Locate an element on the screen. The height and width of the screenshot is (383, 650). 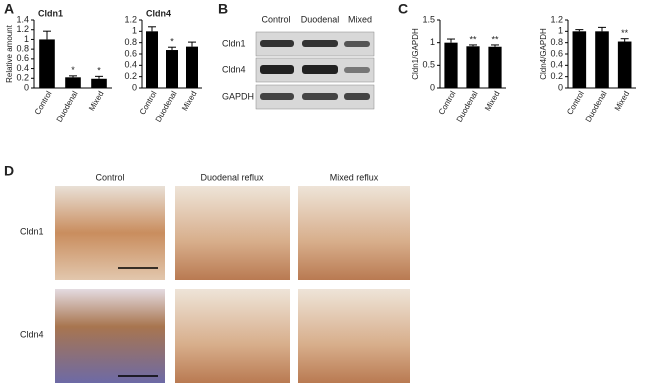
y-axis-label: Relative amount is located at coordinates (9, 53).